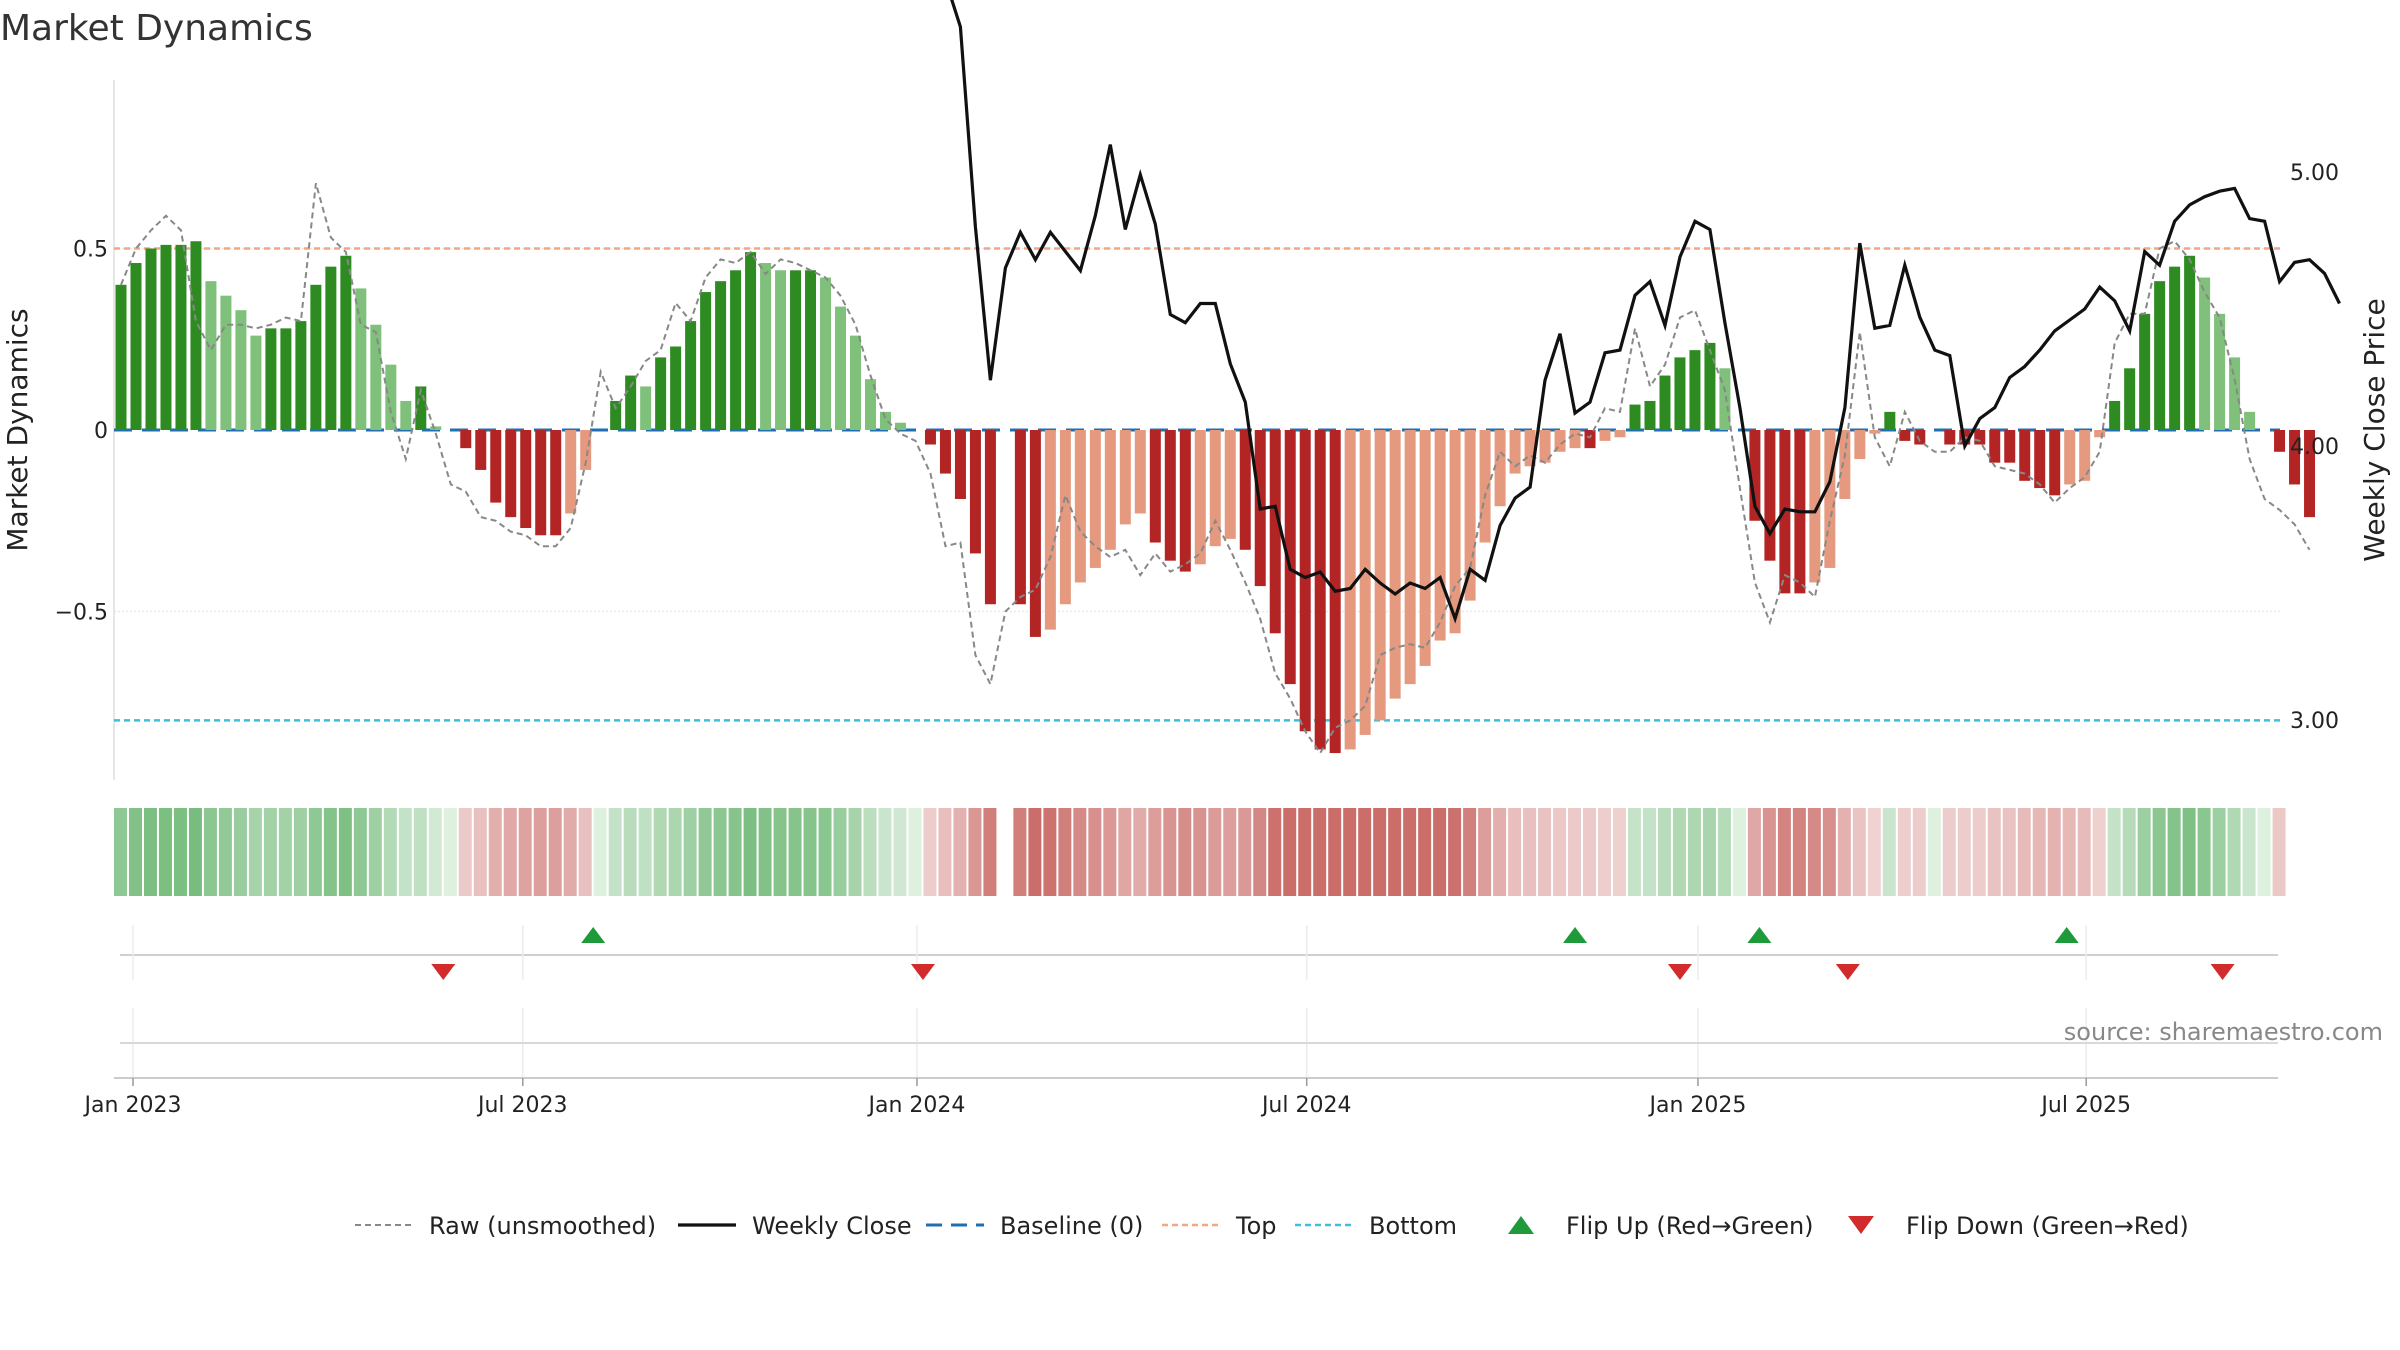 This screenshot has width=2400, height=1350. Describe the element at coordinates (1376, 1226) in the screenshot. I see `legend-item: Bottom` at that location.